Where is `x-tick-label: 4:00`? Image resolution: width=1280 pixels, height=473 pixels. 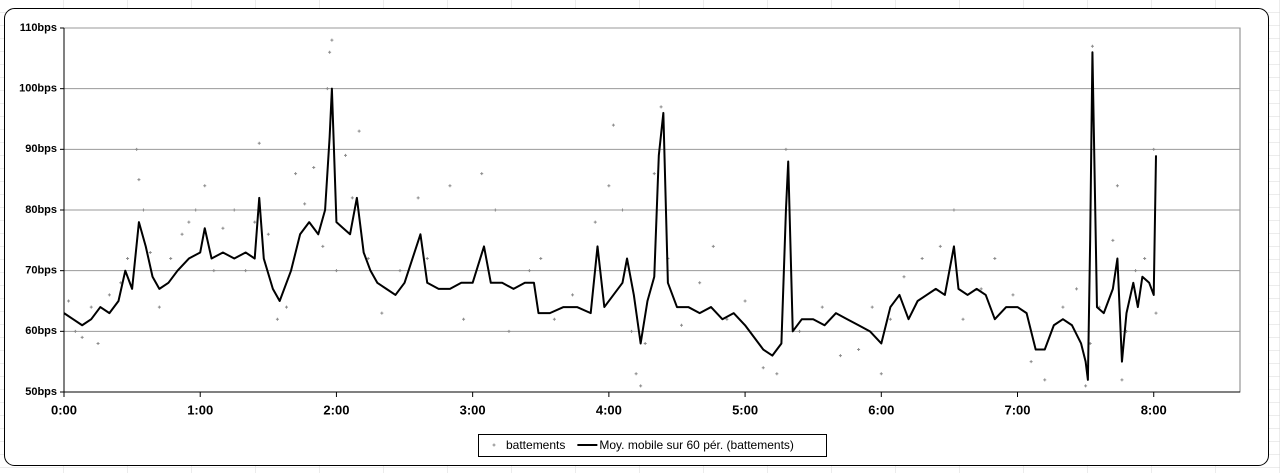
x-tick-label: 4:00 is located at coordinates (609, 409).